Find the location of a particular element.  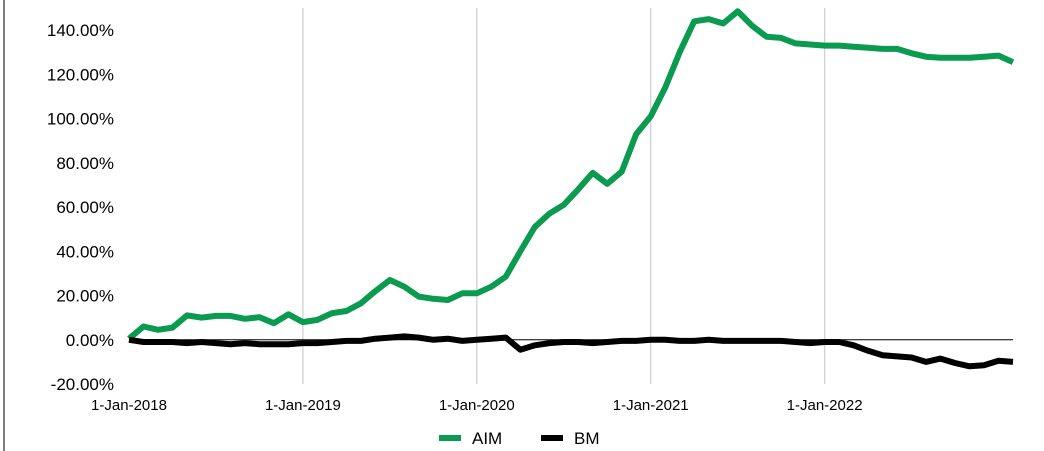

x-tick-label: 1-Jan-2018 is located at coordinates (129, 405).